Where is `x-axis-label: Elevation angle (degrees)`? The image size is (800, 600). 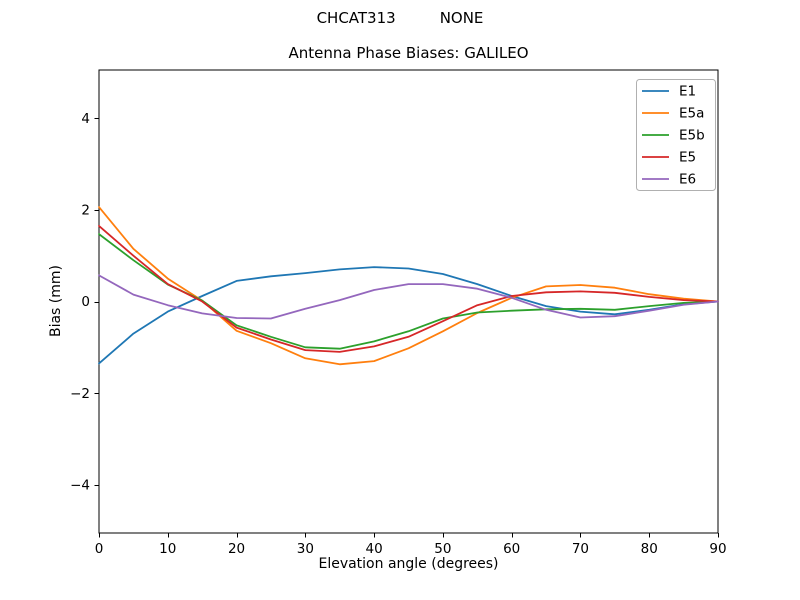 x-axis-label: Elevation angle (degrees) is located at coordinates (408, 564).